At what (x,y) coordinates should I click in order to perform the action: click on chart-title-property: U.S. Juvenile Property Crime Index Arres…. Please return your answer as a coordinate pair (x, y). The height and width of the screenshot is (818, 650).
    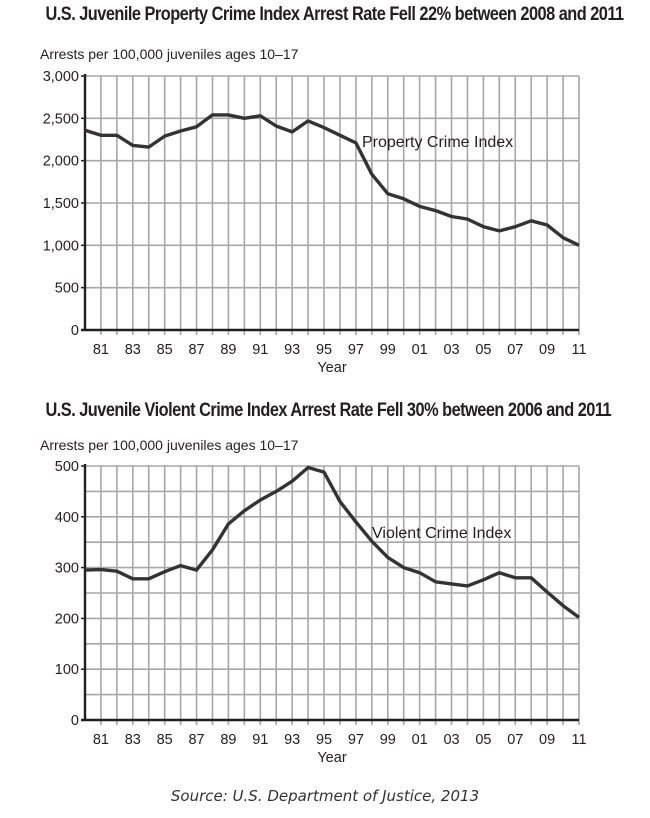
    Looking at the image, I should click on (335, 14).